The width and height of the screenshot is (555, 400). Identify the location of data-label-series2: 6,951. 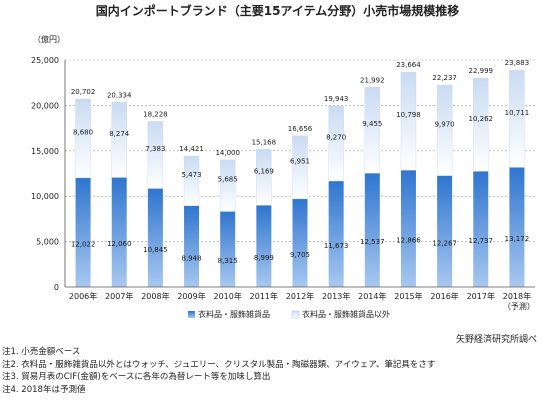
(300, 161).